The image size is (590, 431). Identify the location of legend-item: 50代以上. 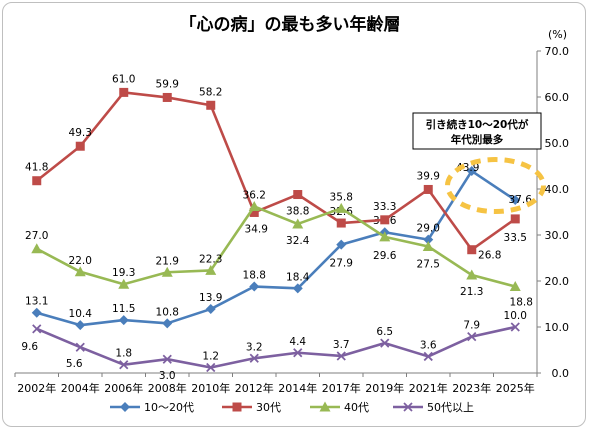
(433, 407).